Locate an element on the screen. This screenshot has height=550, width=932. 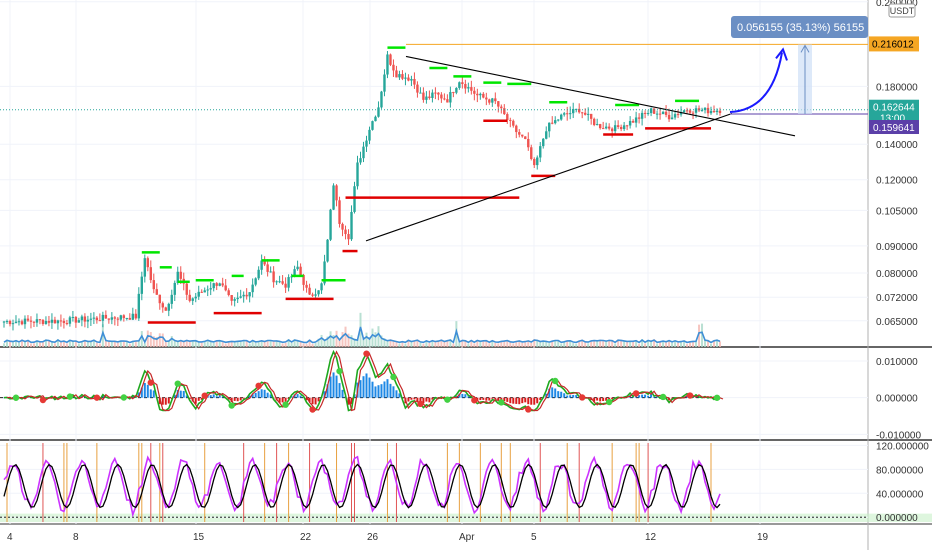
projection-arrow-head is located at coordinates (781, 54).